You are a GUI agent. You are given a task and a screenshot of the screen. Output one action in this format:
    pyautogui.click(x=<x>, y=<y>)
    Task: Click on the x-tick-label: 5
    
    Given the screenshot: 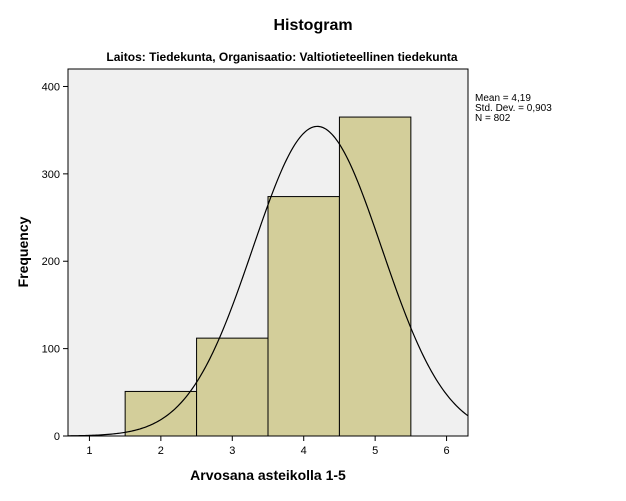 What is the action you would take?
    pyautogui.click(x=375, y=451)
    